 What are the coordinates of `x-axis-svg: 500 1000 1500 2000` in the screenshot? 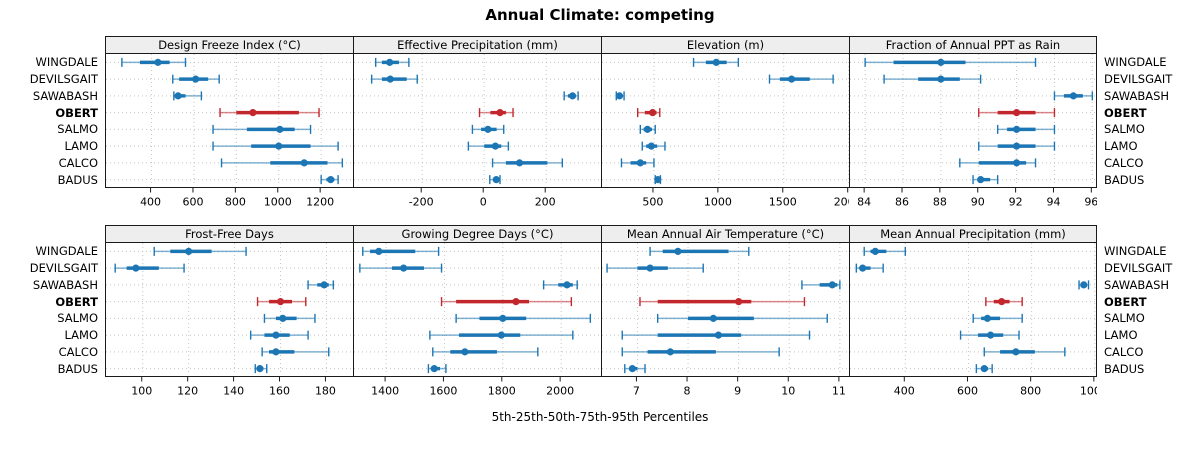 It's located at (725, 203).